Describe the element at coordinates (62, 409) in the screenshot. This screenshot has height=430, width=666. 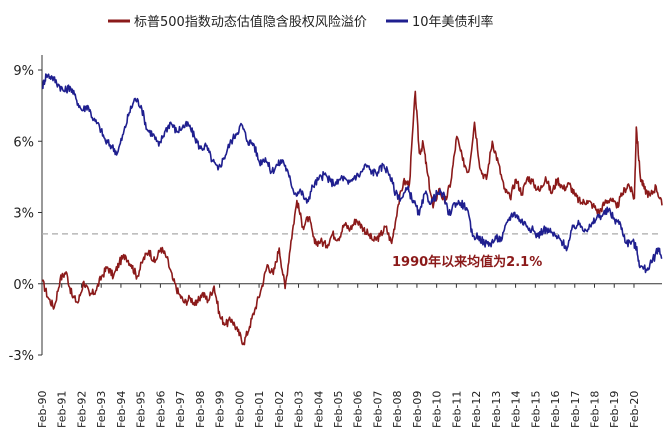
I see `x-tick-label: Feb-91` at that location.